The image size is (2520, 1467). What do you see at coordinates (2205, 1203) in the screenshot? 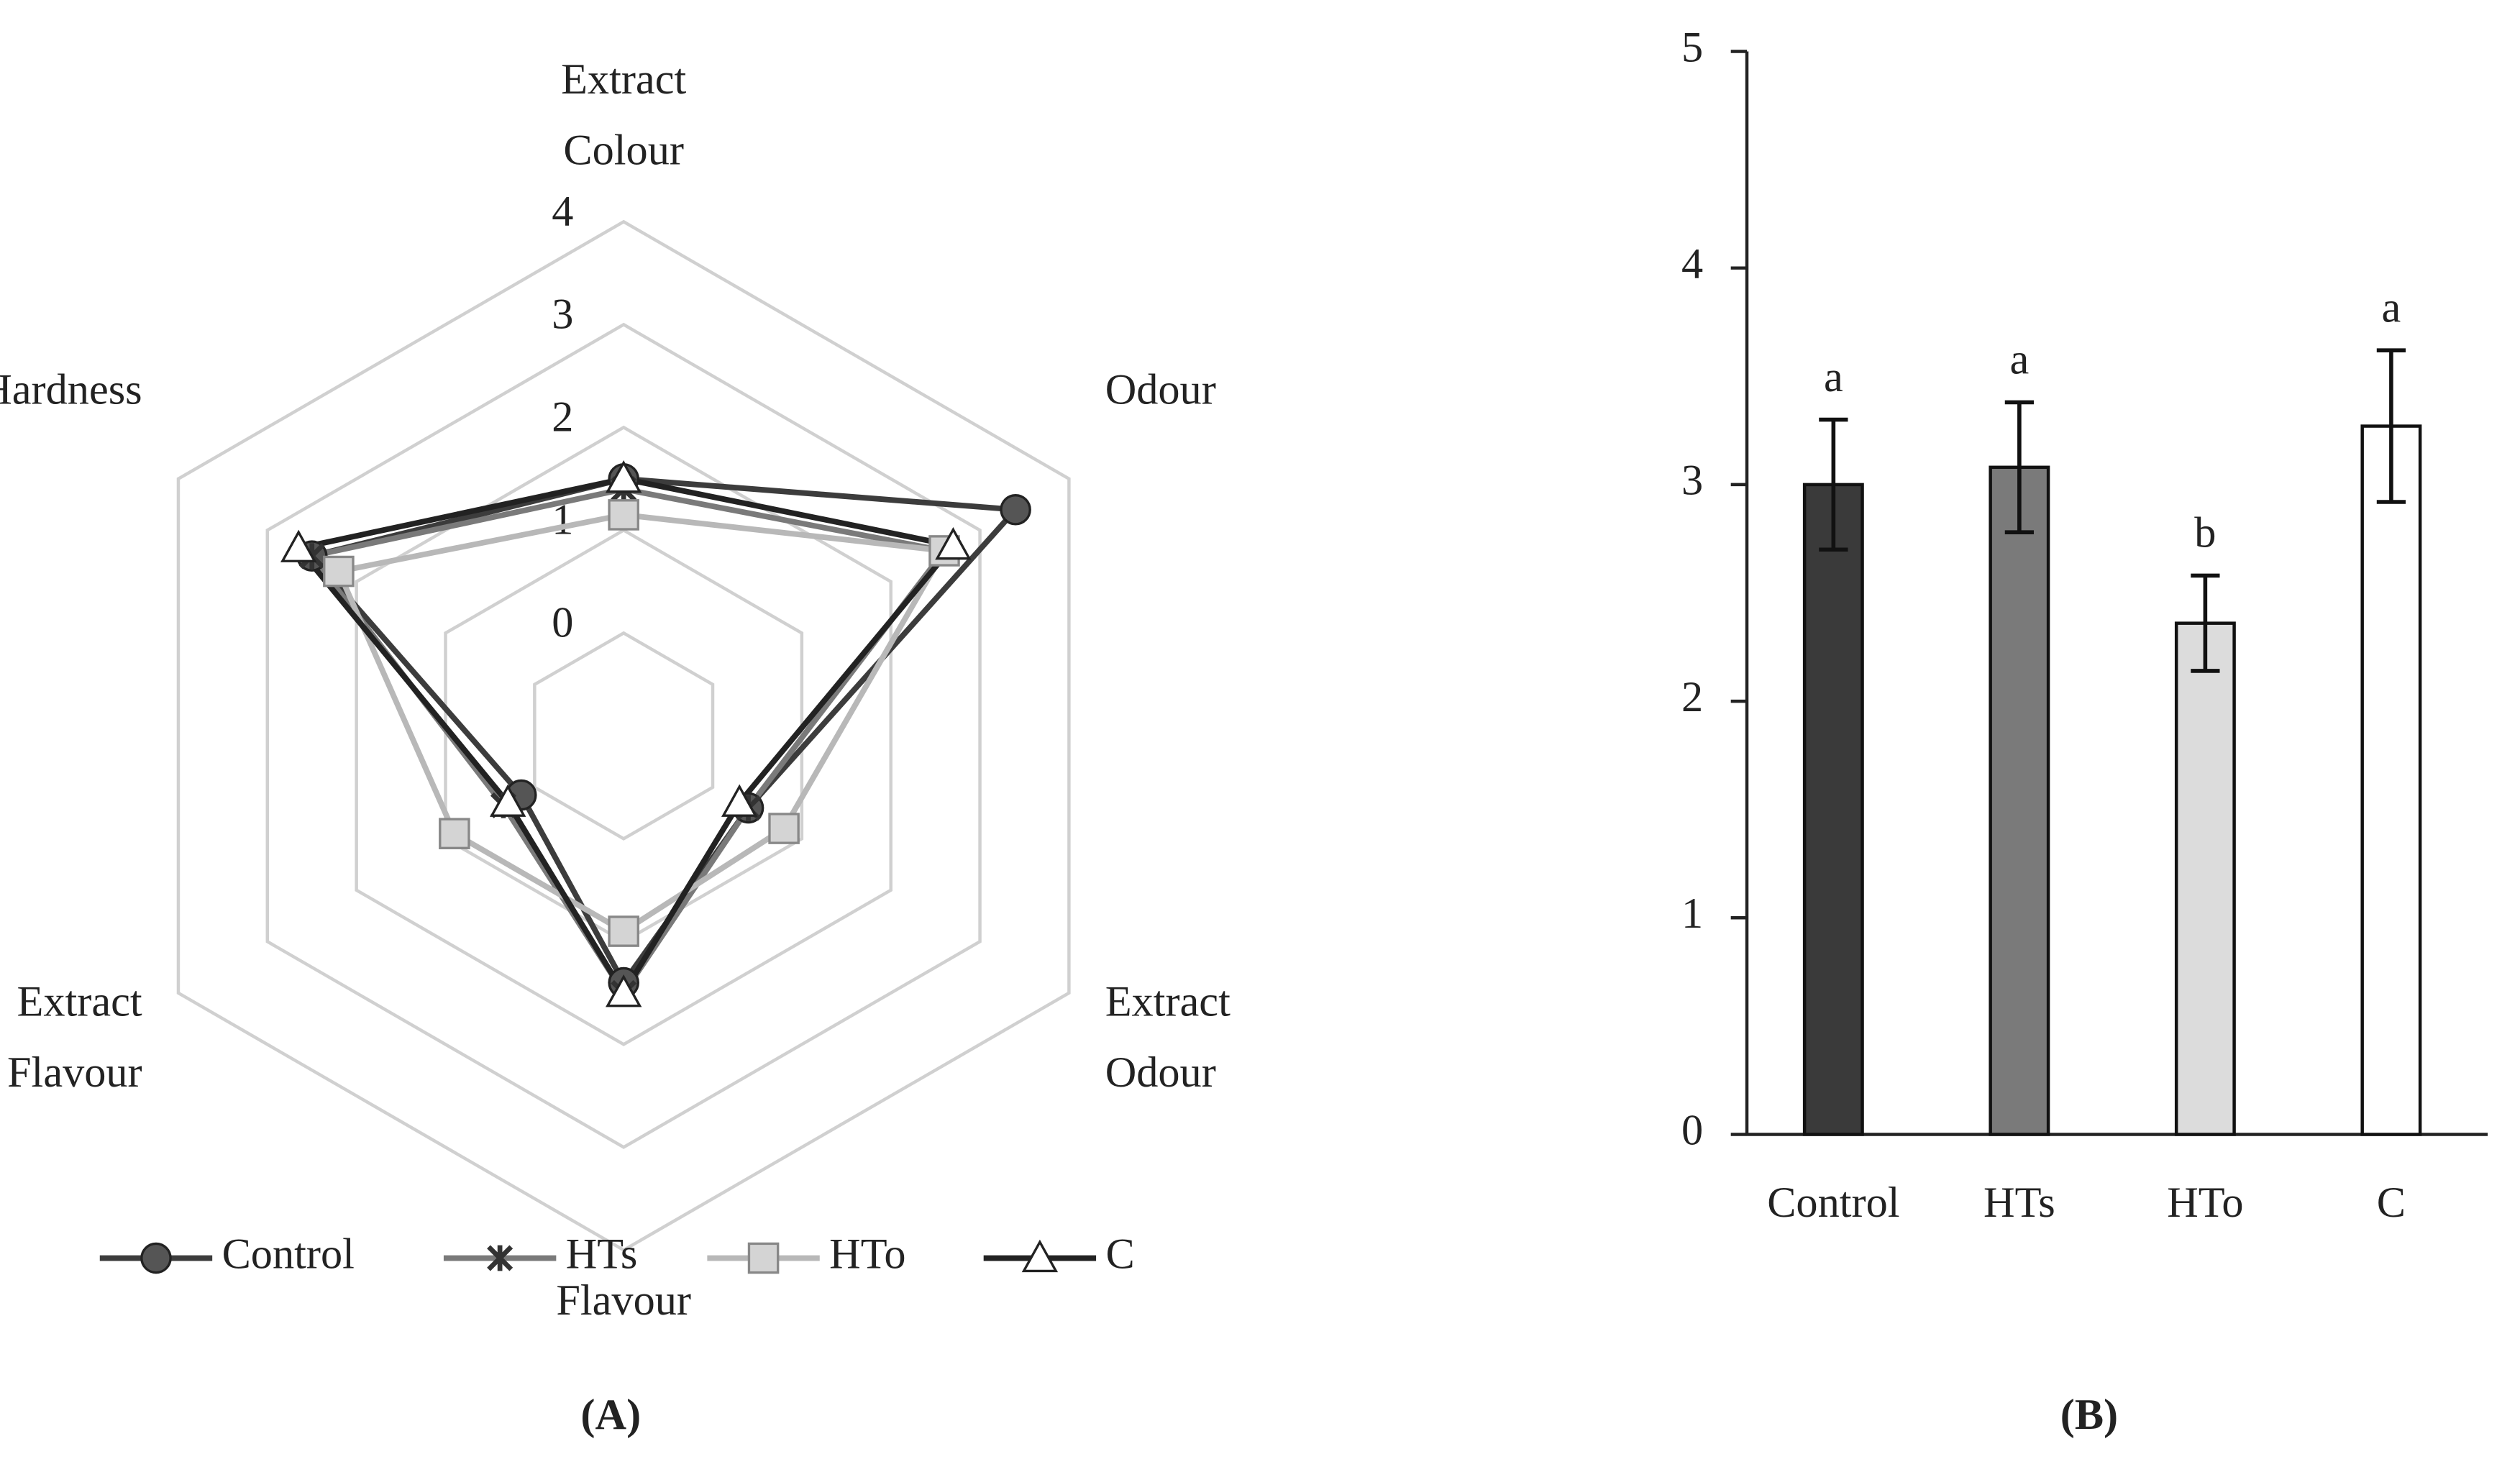
I see `x-tick-label: HTo` at bounding box center [2205, 1203].